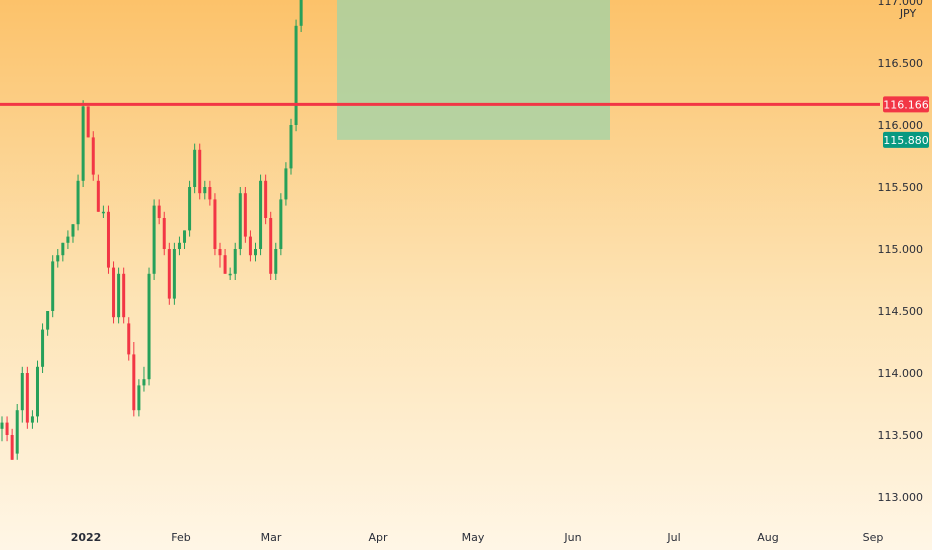 The height and width of the screenshot is (550, 932). Describe the element at coordinates (86, 537) in the screenshot. I see `time-tick-label: 2022` at that location.